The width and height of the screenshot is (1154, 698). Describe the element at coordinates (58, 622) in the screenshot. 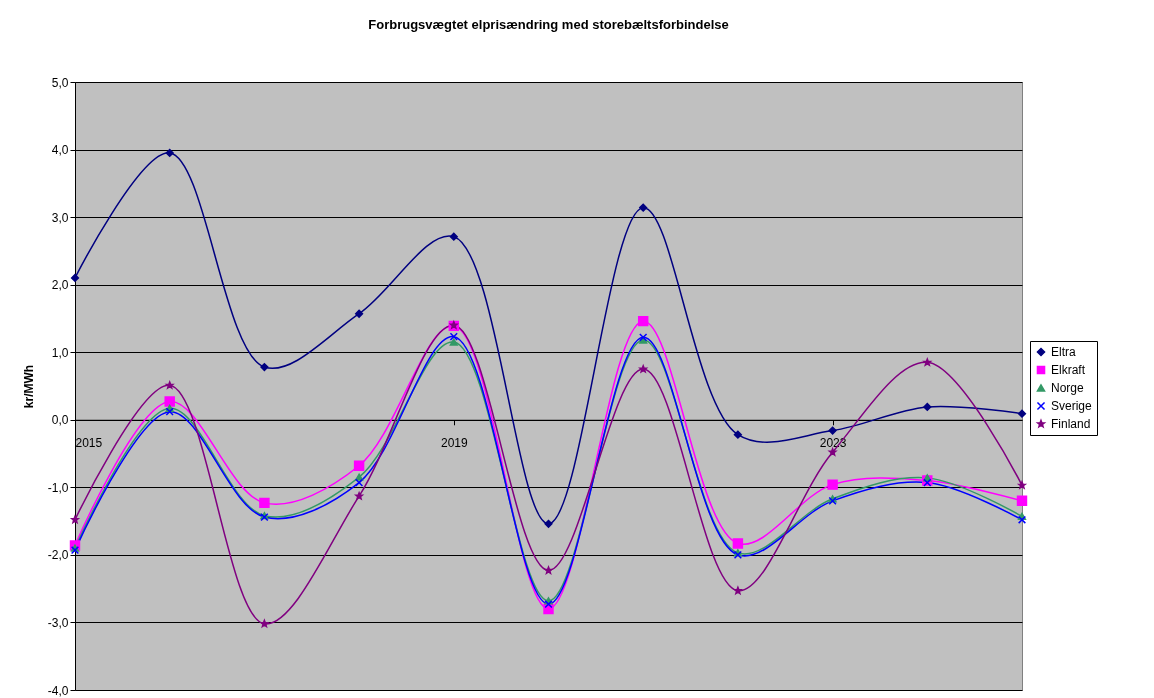

I see `y-tick-label: -3,0` at that location.